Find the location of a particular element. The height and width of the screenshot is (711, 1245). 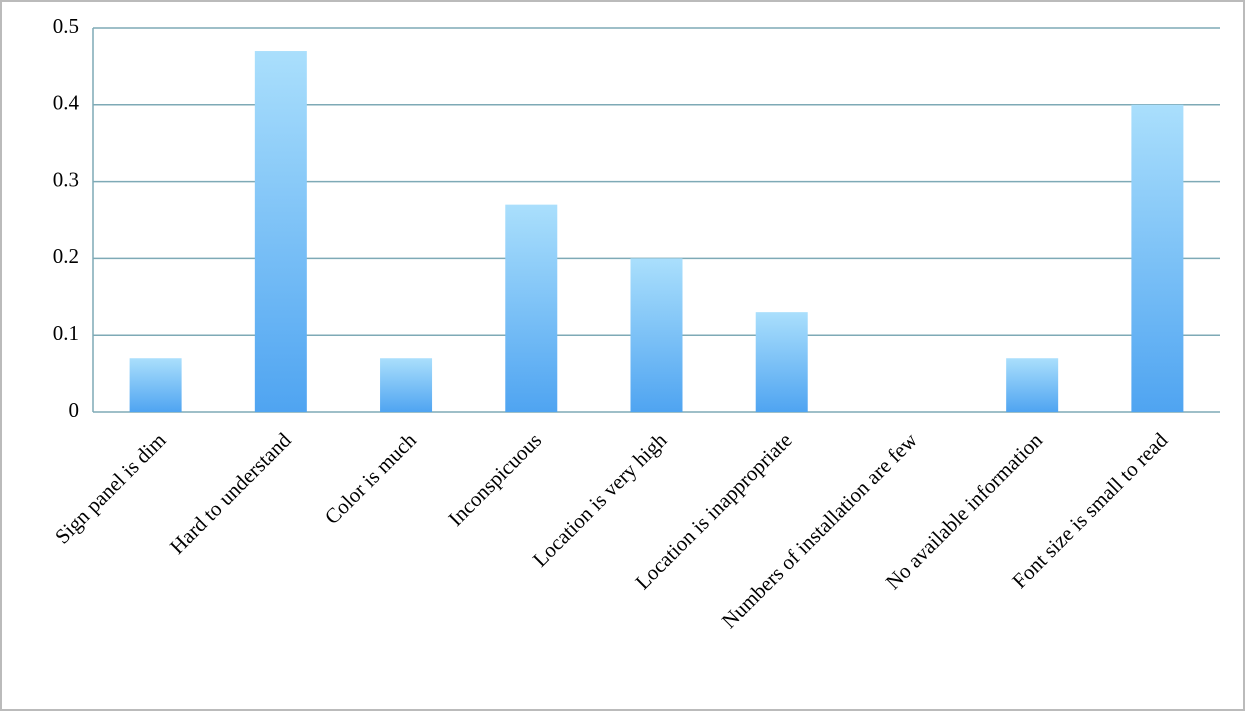

y-tick-label: 0.1 is located at coordinates (66, 333).